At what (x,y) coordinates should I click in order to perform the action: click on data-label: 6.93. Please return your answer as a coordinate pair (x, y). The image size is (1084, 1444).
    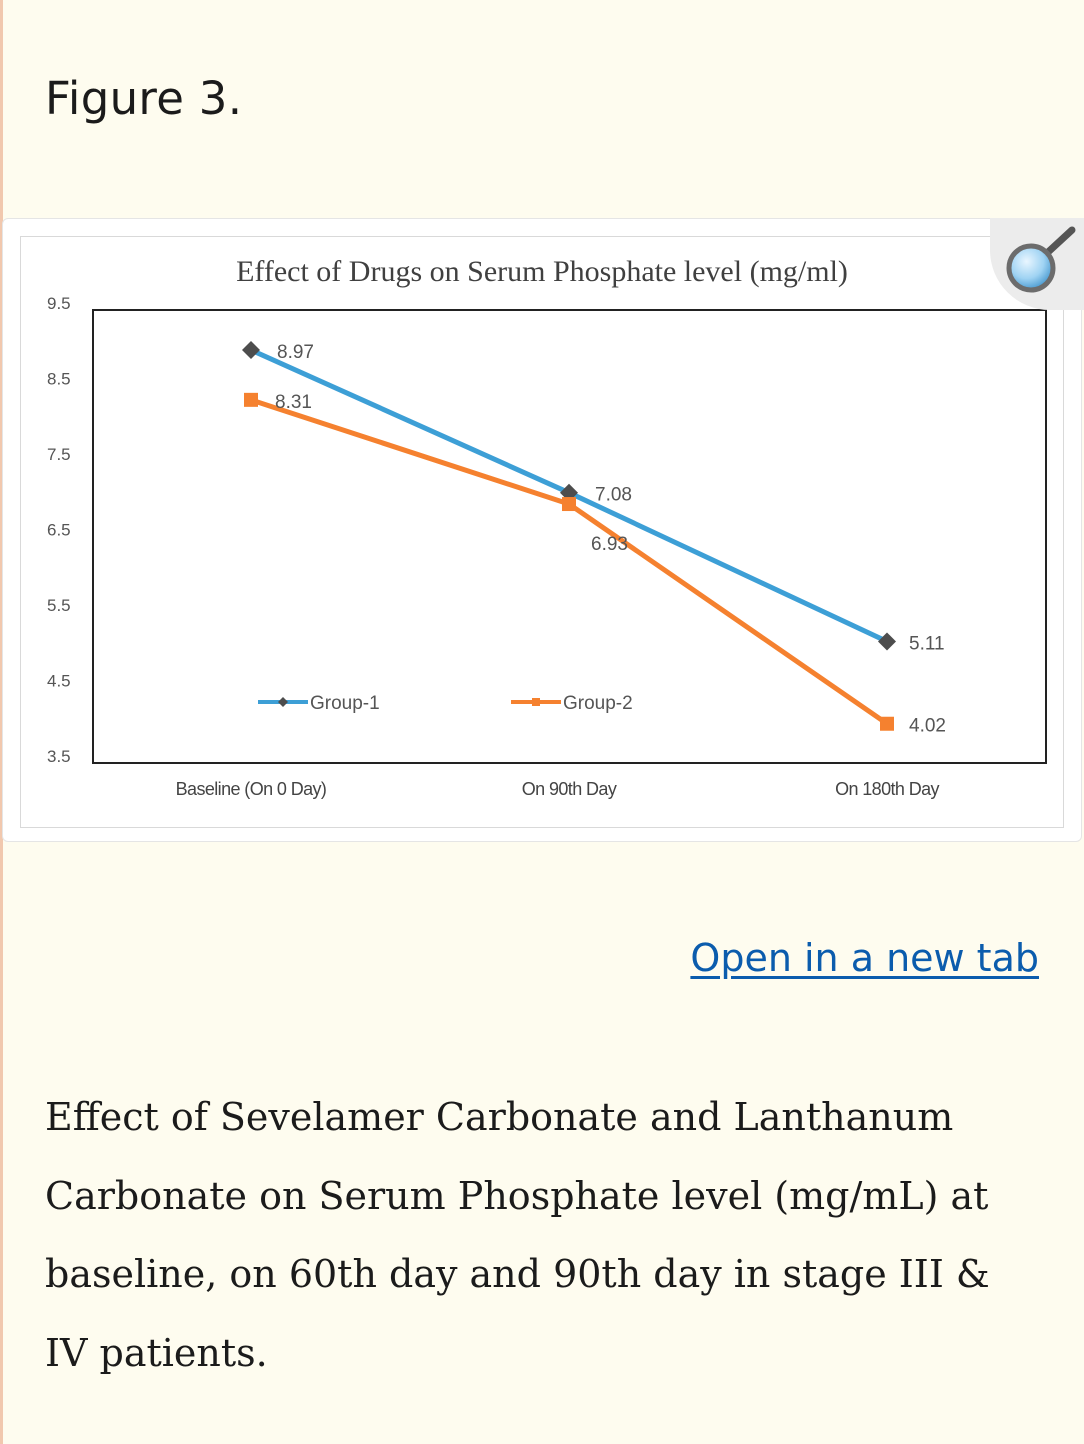
    Looking at the image, I should click on (609, 544).